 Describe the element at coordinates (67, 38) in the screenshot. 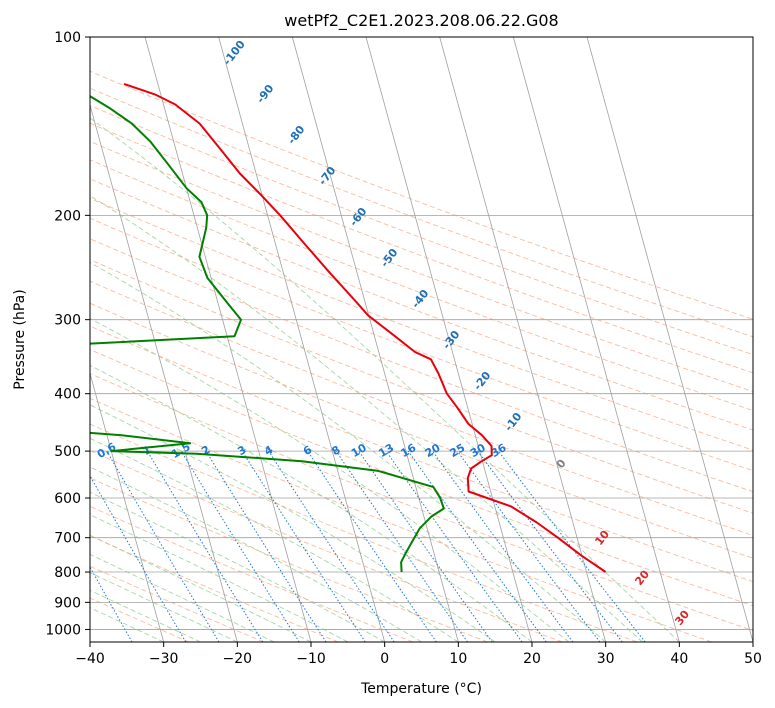

I see `y-tick-label: 100` at that location.